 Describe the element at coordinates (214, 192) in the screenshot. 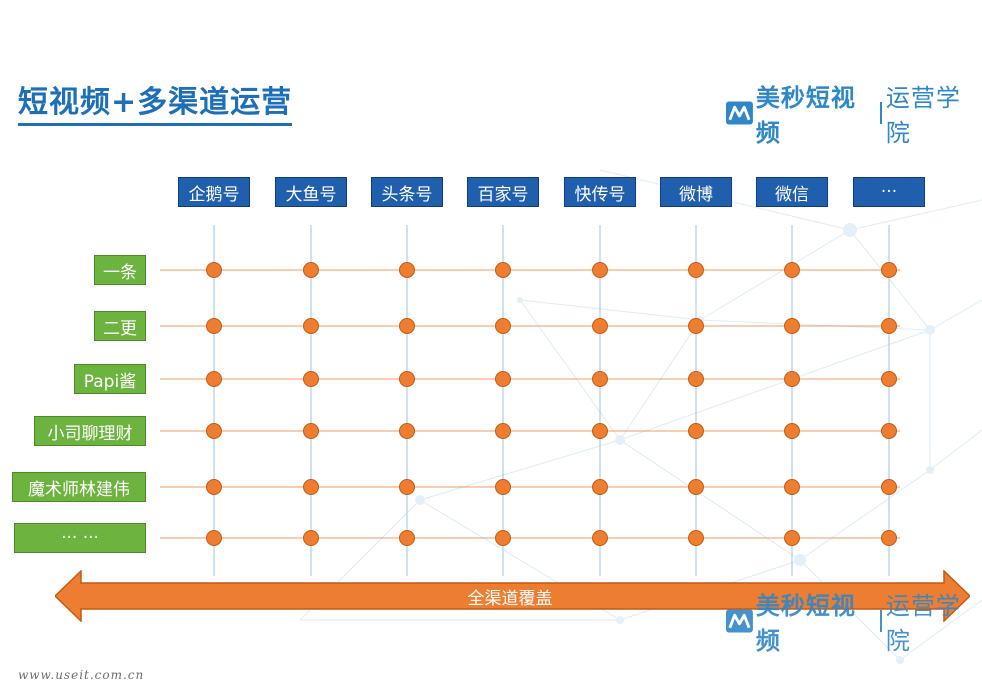

I see `platform-box: 企鹅号` at that location.